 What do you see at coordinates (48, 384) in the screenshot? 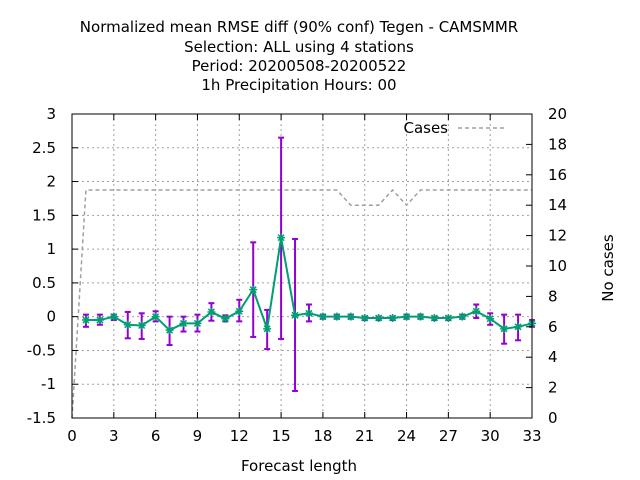
I see `y-tick-label: -1` at bounding box center [48, 384].